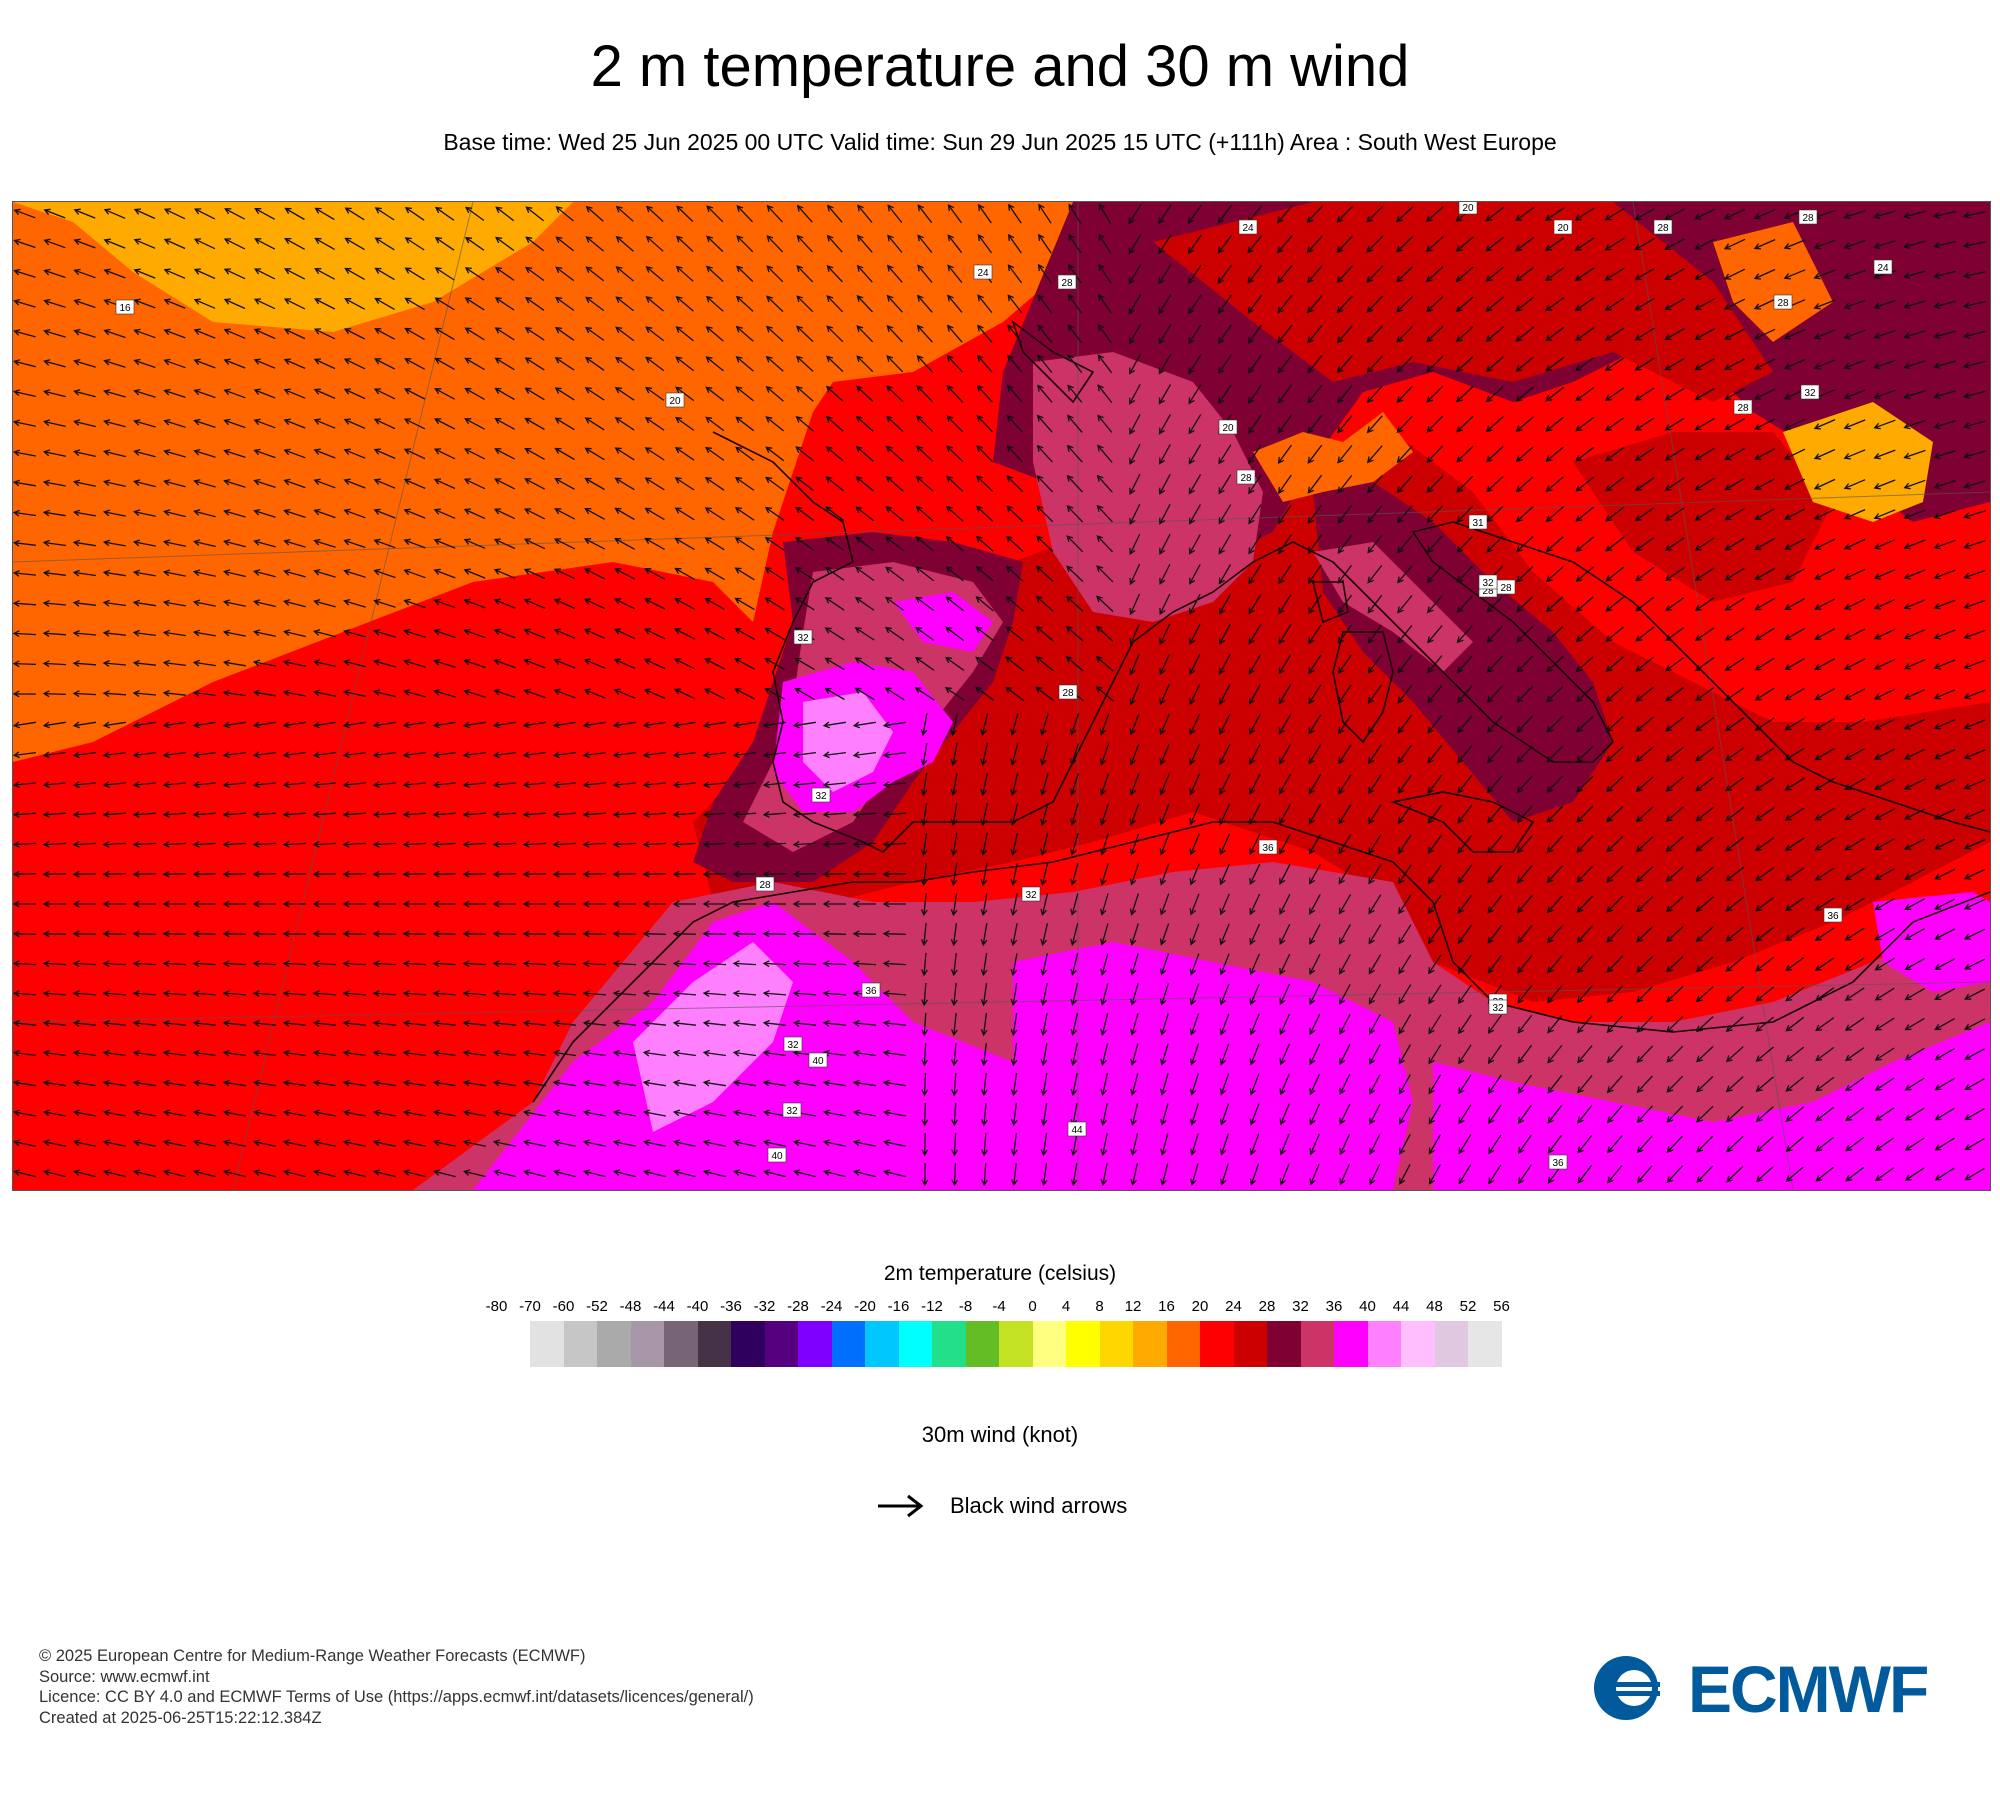 The width and height of the screenshot is (2000, 1800). What do you see at coordinates (597, 1306) in the screenshot?
I see `colorbar-tick-label: -52` at bounding box center [597, 1306].